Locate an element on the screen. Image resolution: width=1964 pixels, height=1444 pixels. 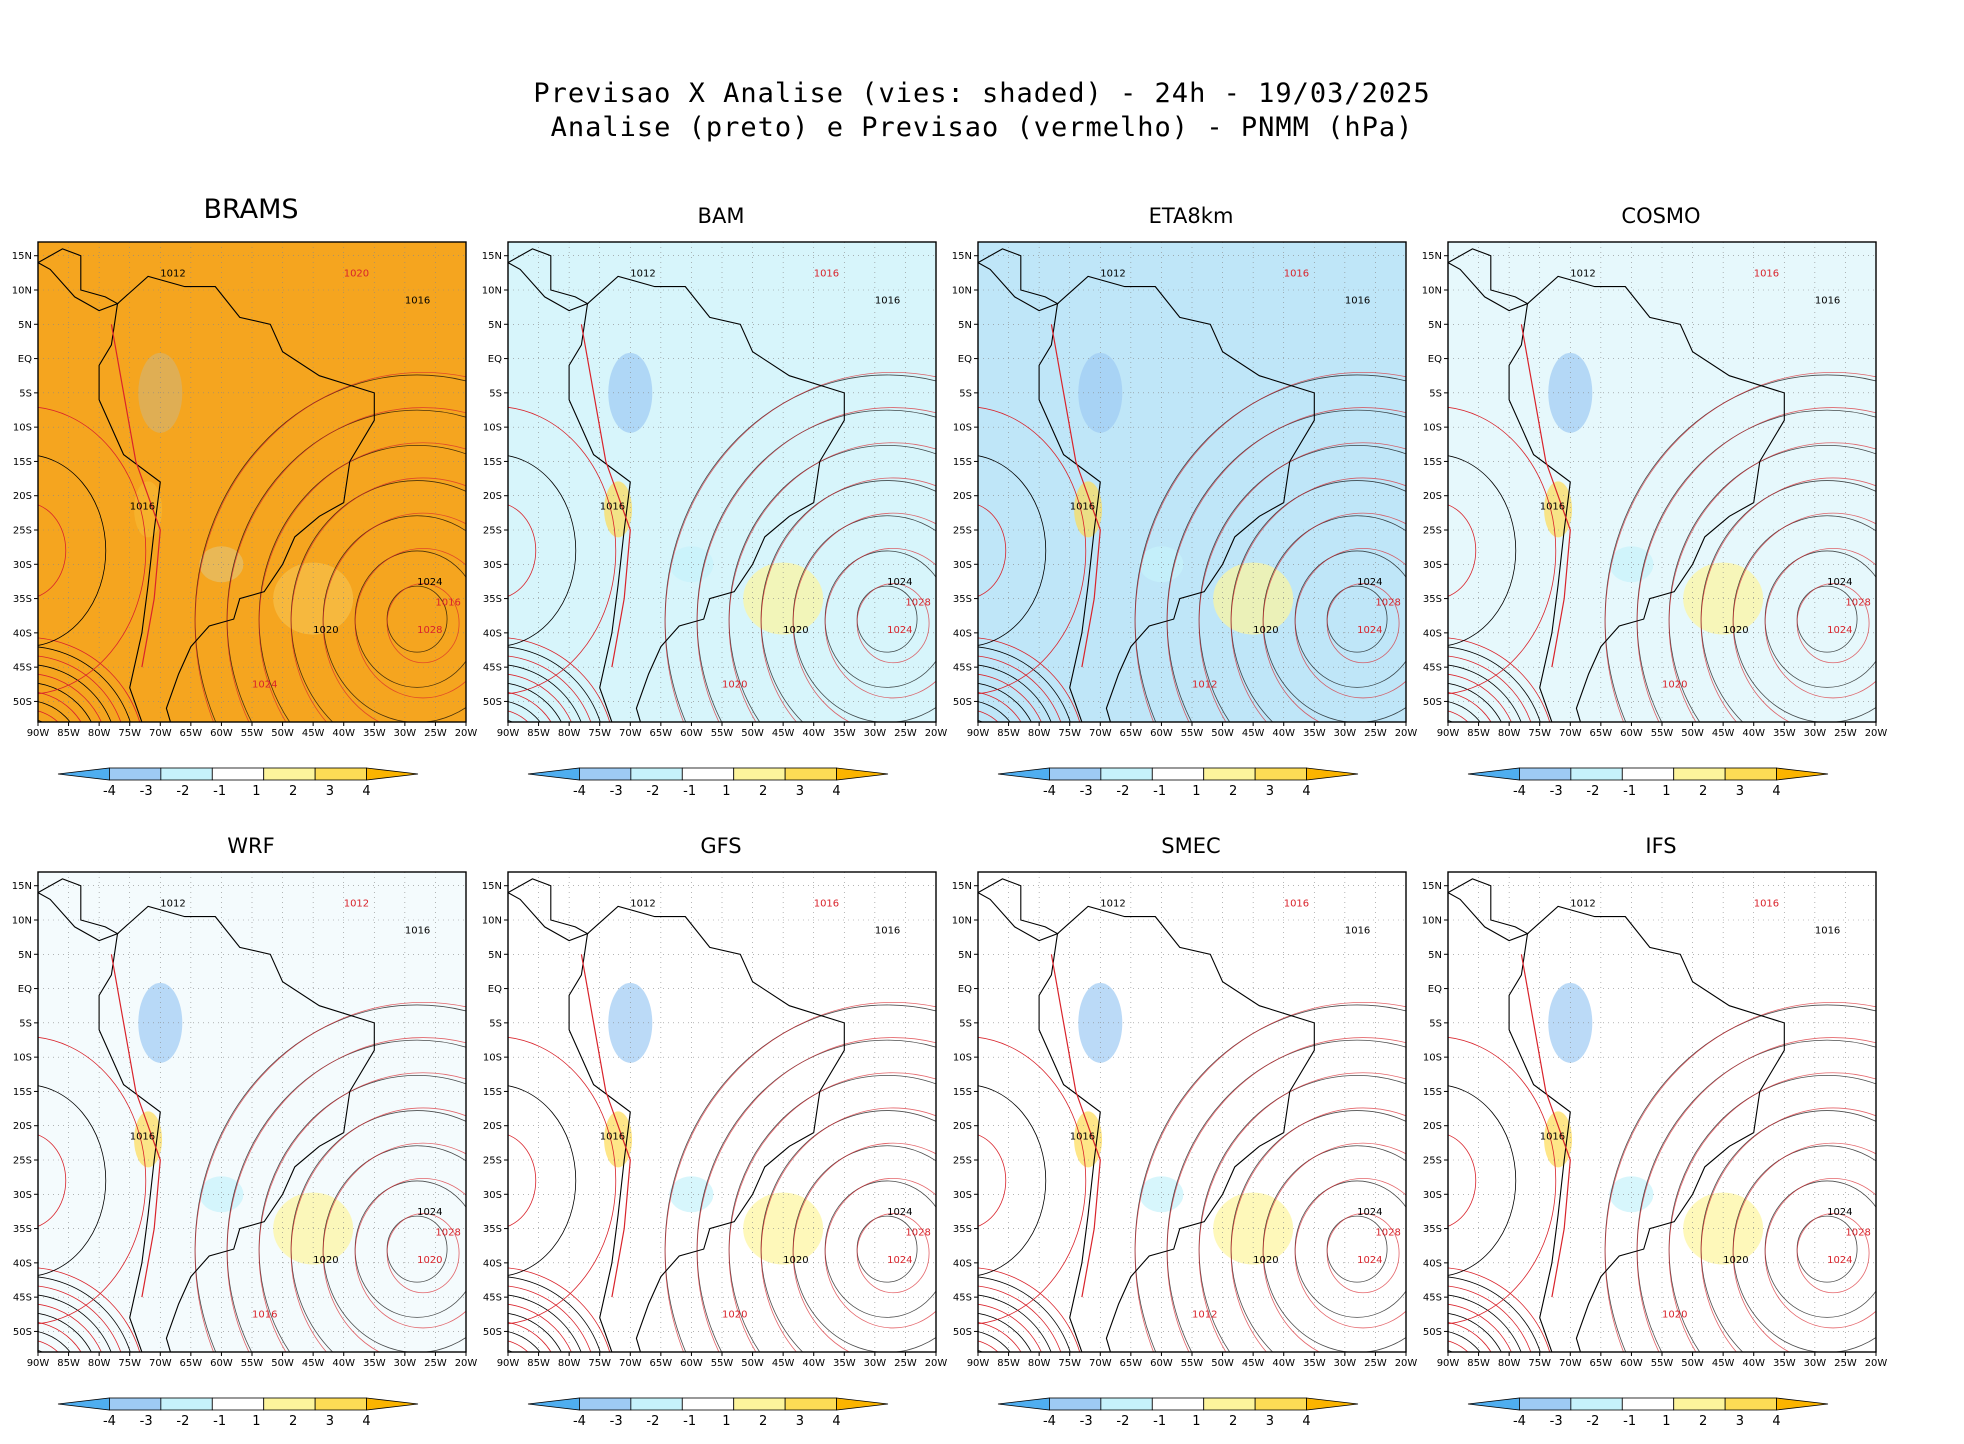
lon-tick-label: 75W is located at coordinates (599, 1363).